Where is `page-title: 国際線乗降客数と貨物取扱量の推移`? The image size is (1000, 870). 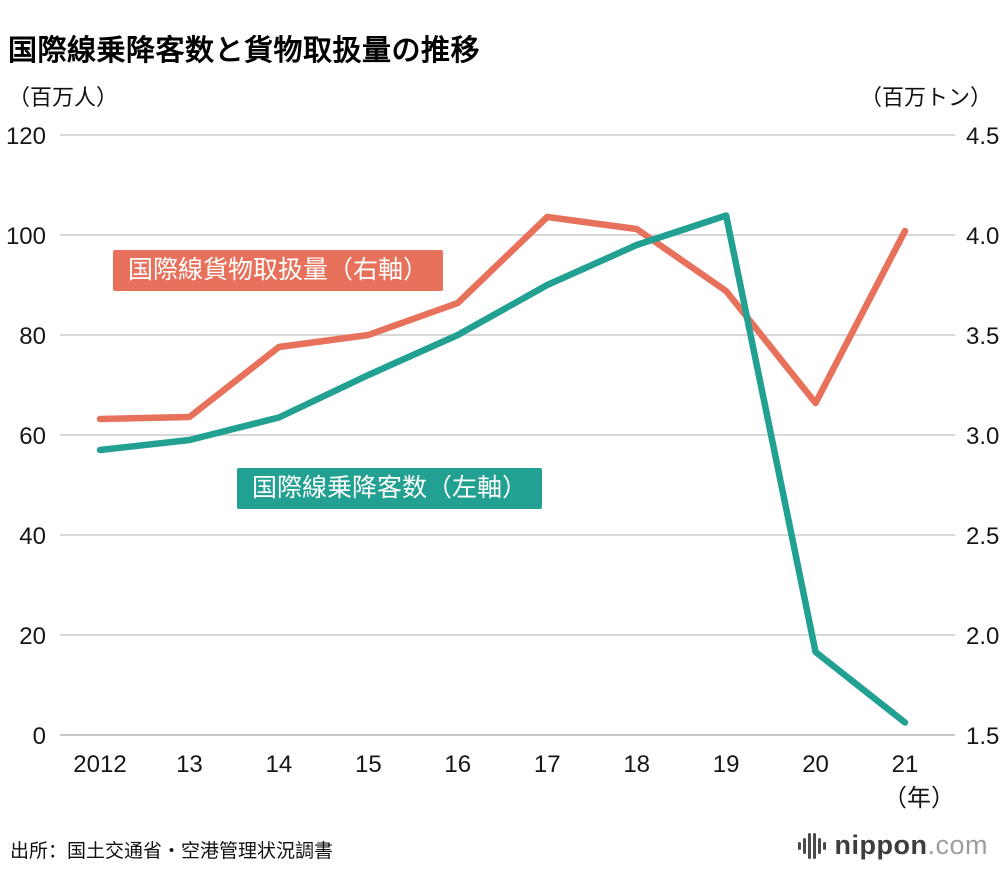 page-title: 国際線乗降客数と貨物取扱量の推移 is located at coordinates (244, 51).